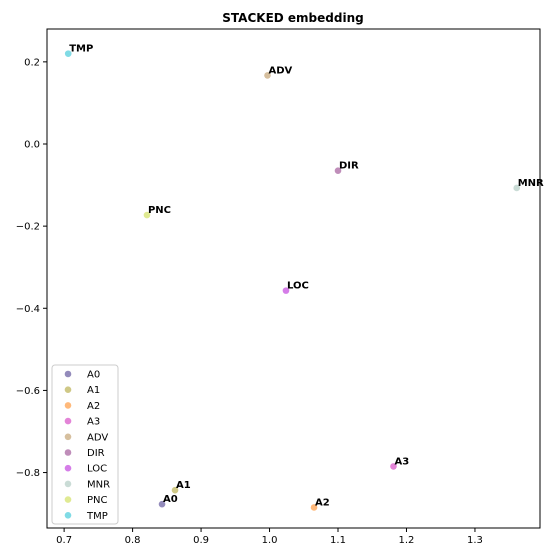 The image size is (560, 560). Describe the element at coordinates (32, 62) in the screenshot. I see `y-tick-label: 0.2` at that location.